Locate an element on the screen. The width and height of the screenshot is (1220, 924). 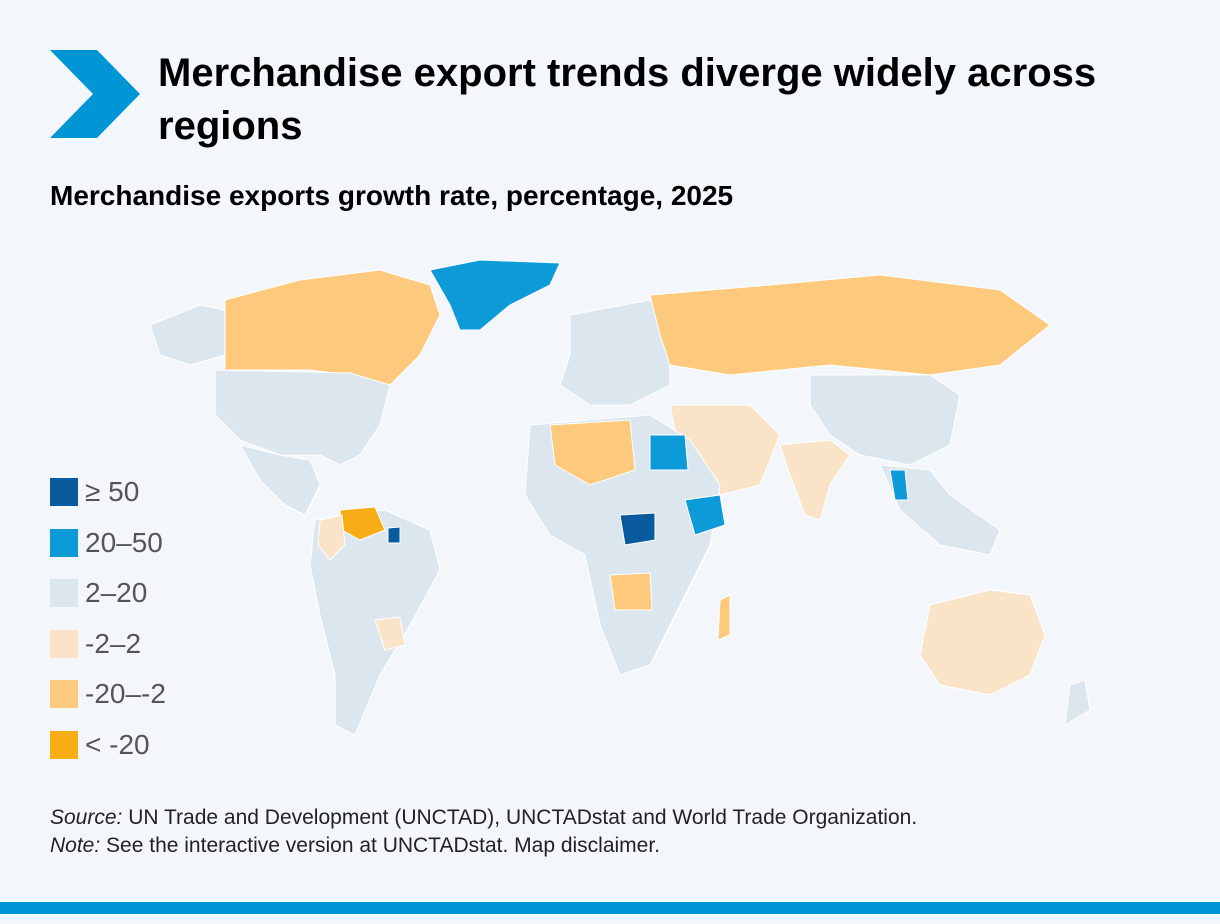
region-usa is located at coordinates (302, 417).